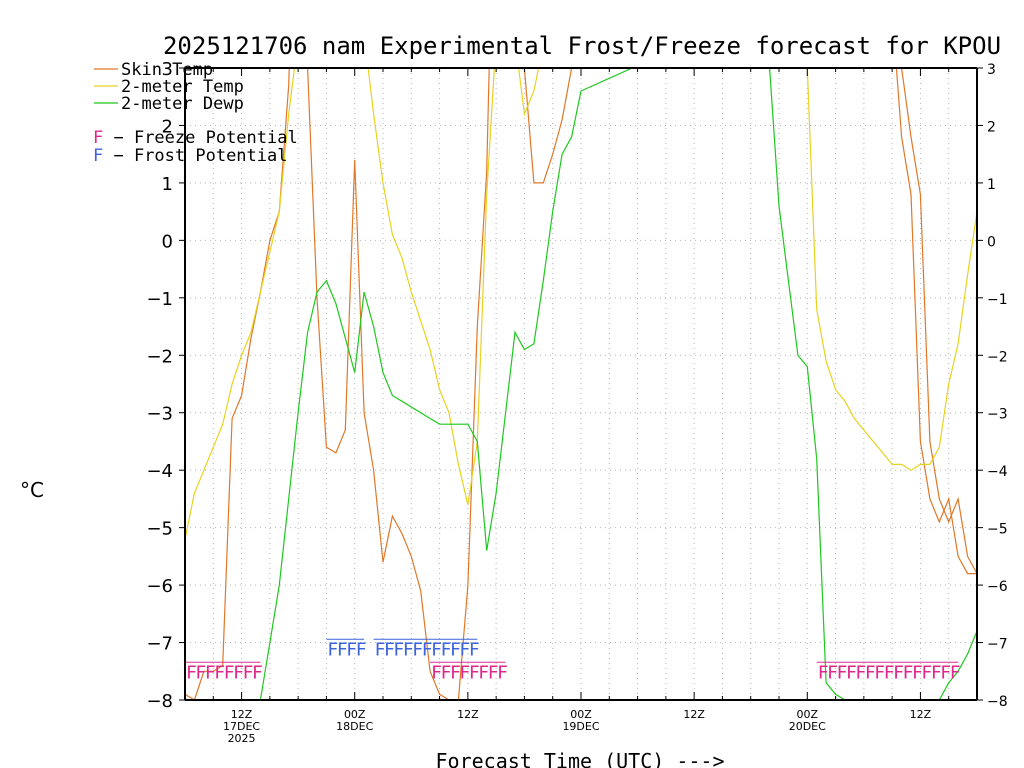  Describe the element at coordinates (159, 586) in the screenshot. I see `y-tick-label-left: −6` at that location.